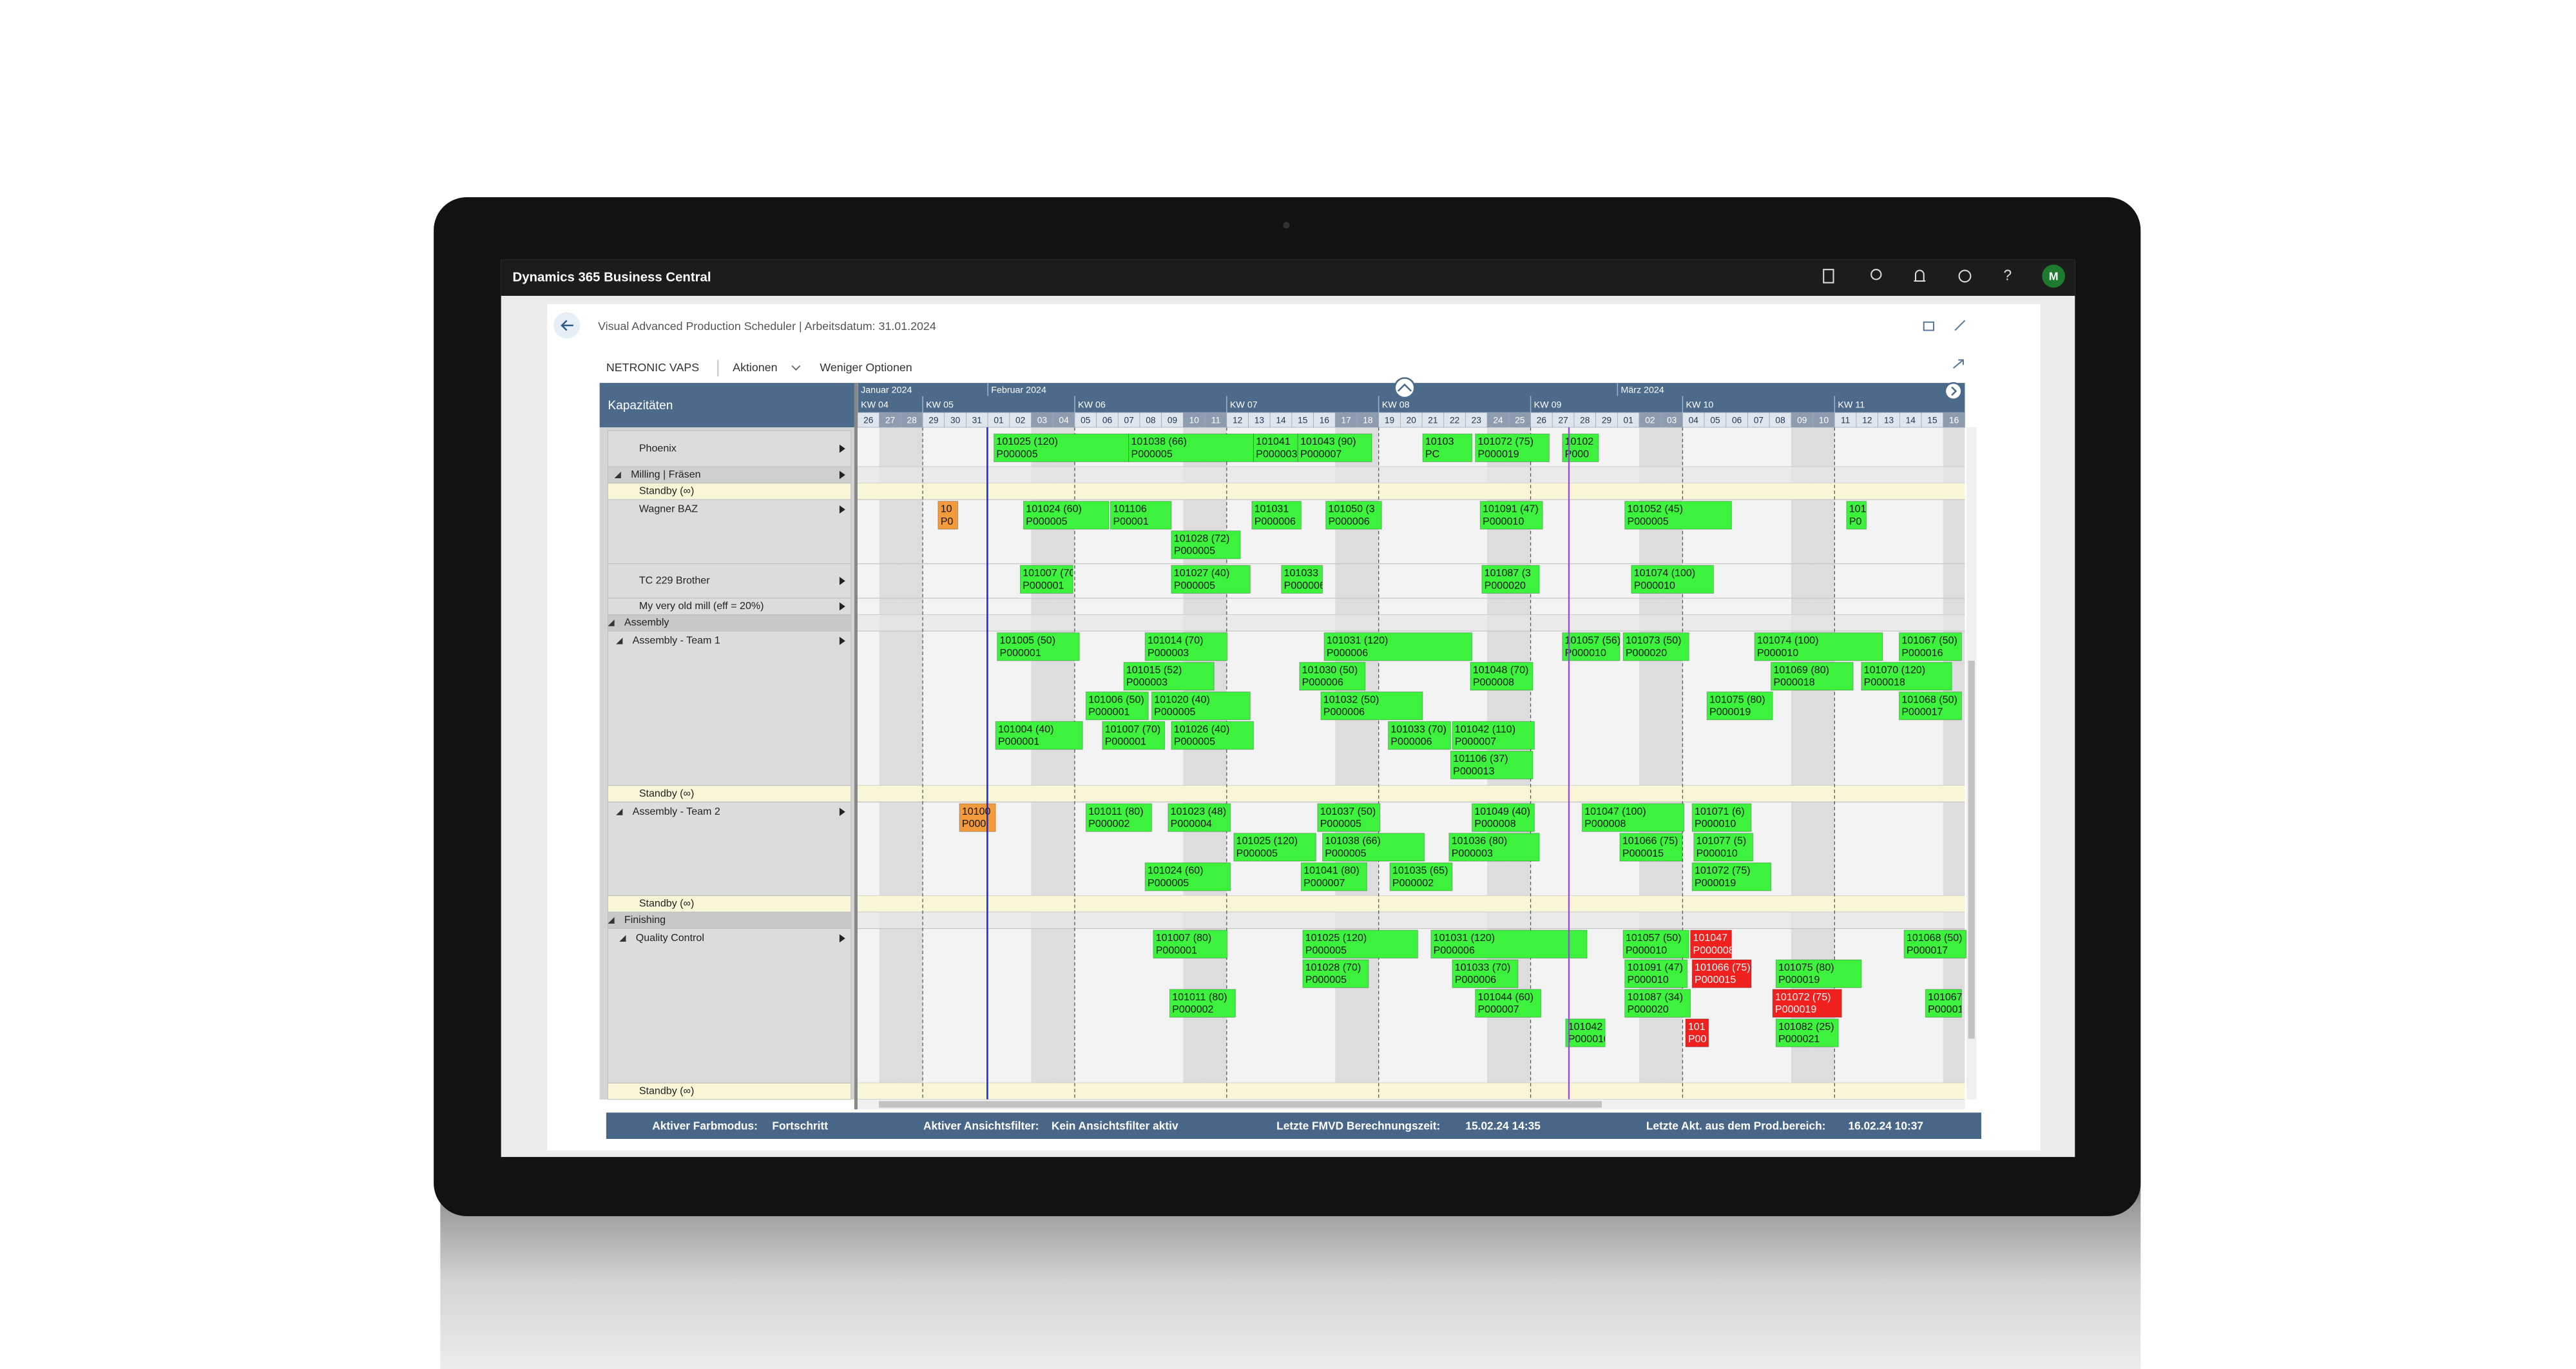 This screenshot has width=2576, height=1369. I want to click on task: 101087 (34)P000020, so click(1658, 1004).